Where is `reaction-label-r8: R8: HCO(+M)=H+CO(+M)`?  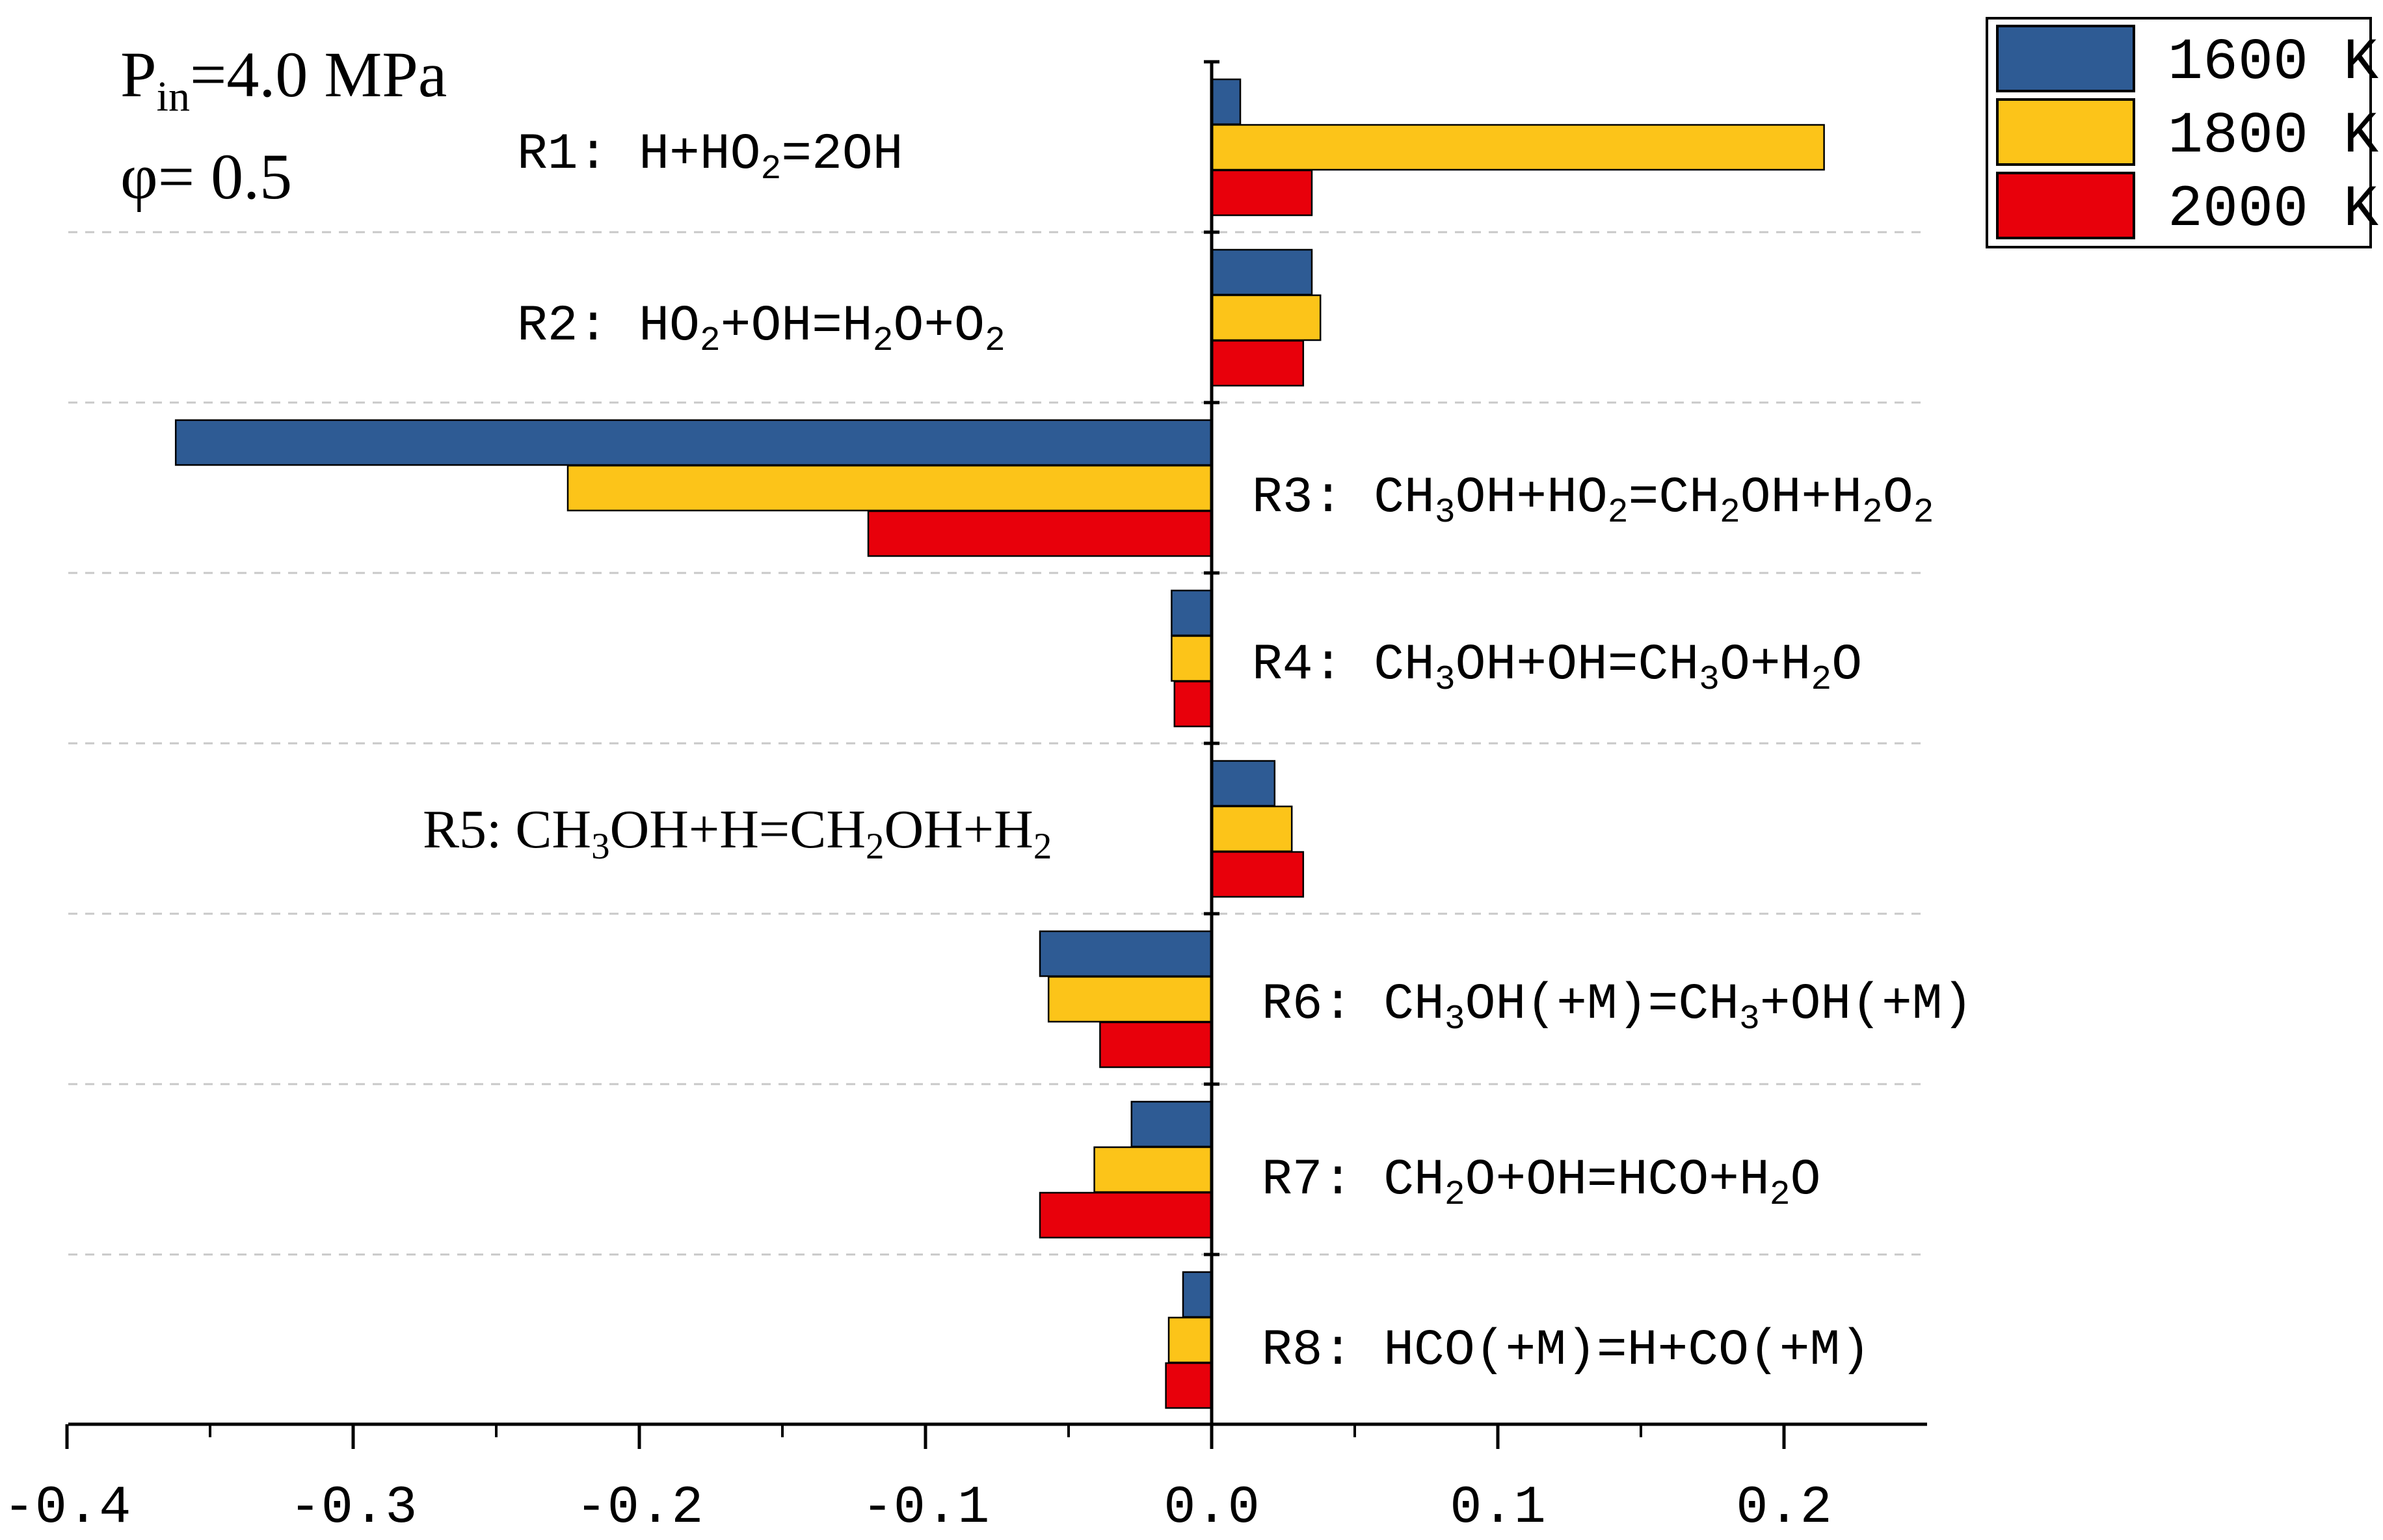
reaction-label-r8: R8: HCO(+M)=H+CO(+M) is located at coordinates (1566, 1350).